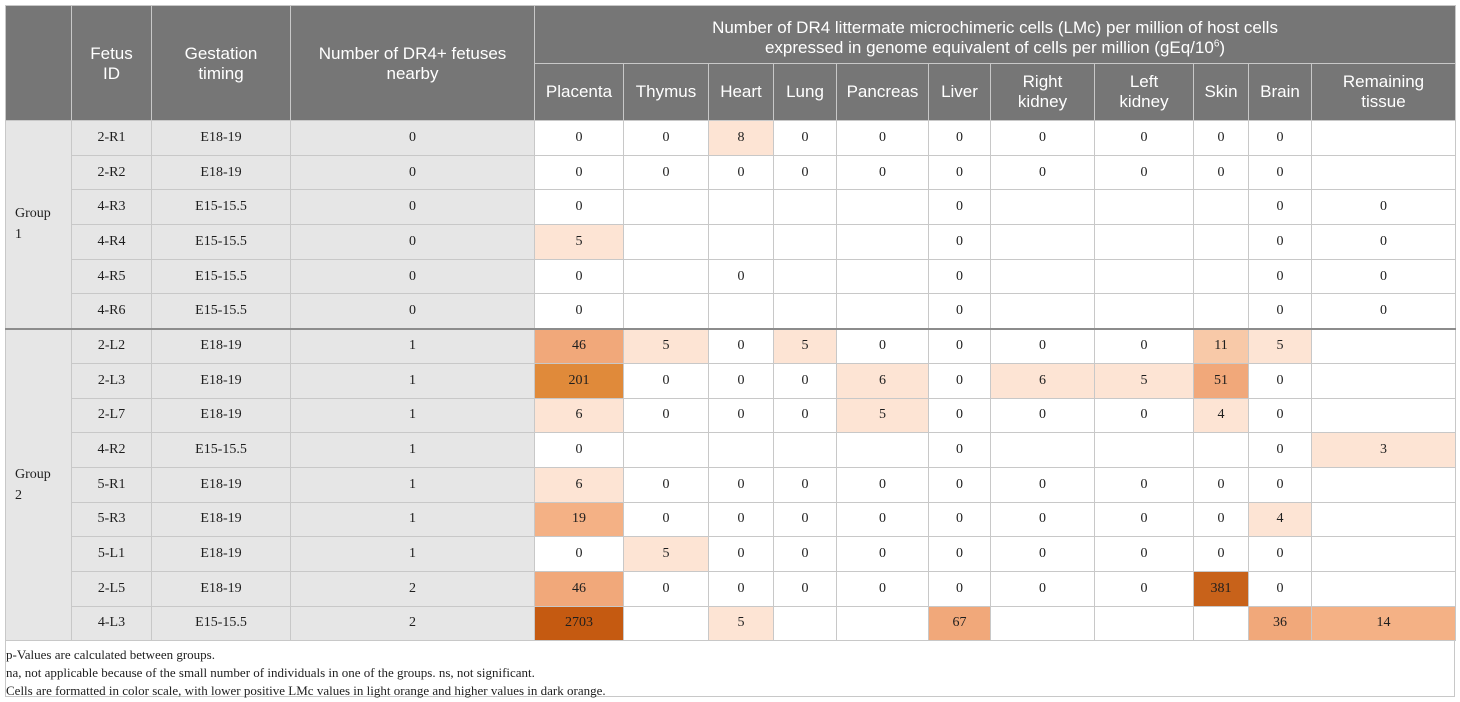 The height and width of the screenshot is (702, 1460). Describe the element at coordinates (412, 63) in the screenshot. I see `header-dr4-fetuses-nearby: Number of DR4+ fetuses nearby` at that location.